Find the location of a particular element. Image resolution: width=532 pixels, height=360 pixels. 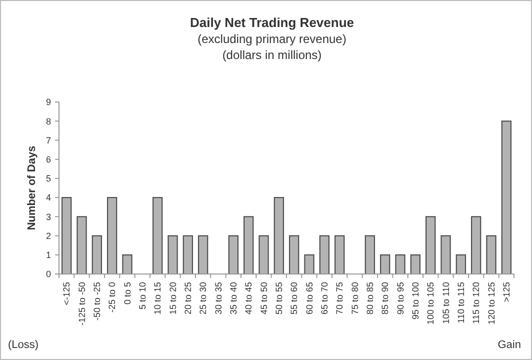

x-tick-label: 95 to 100 is located at coordinates (415, 301).